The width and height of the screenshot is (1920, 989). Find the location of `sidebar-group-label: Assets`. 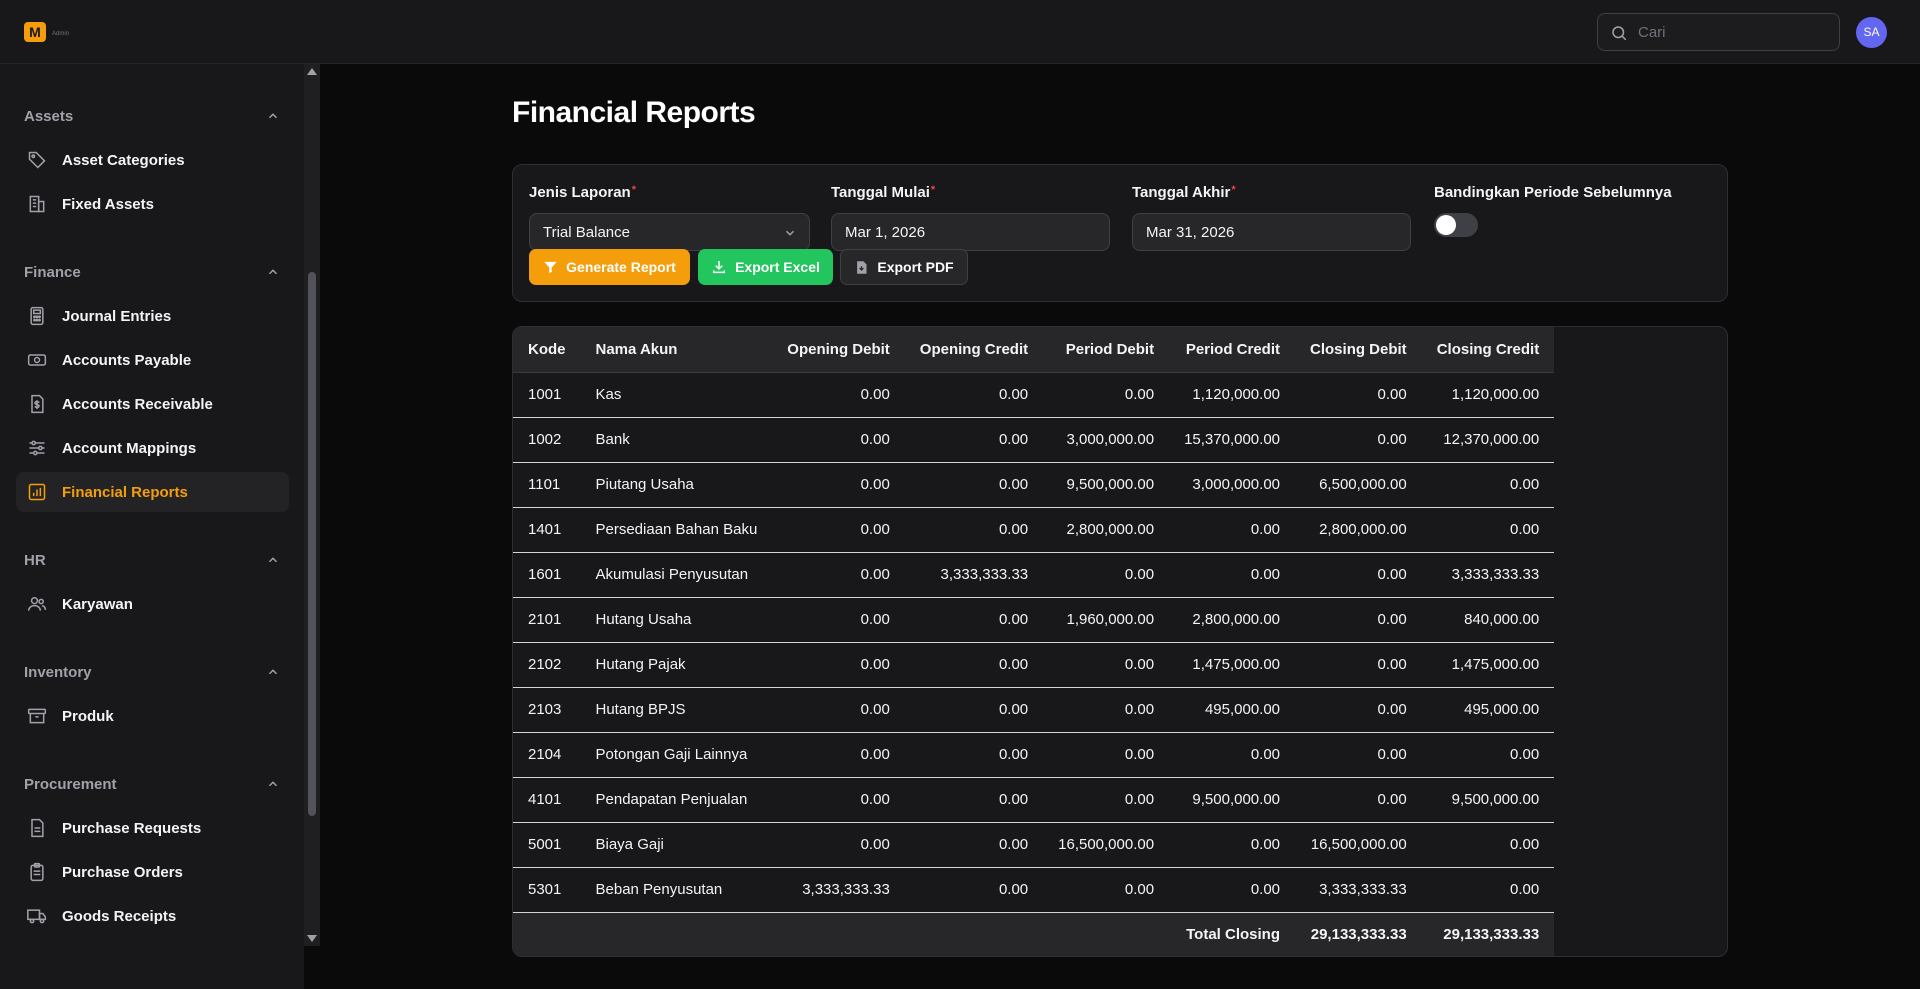

sidebar-group-label: Assets is located at coordinates (49, 116).